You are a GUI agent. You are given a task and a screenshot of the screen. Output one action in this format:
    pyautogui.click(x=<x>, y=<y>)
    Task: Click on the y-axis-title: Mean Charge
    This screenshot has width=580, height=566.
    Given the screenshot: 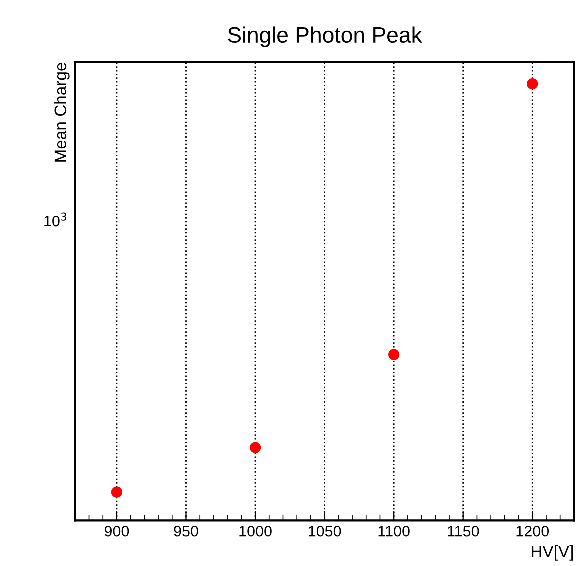 What is the action you would take?
    pyautogui.click(x=62, y=112)
    